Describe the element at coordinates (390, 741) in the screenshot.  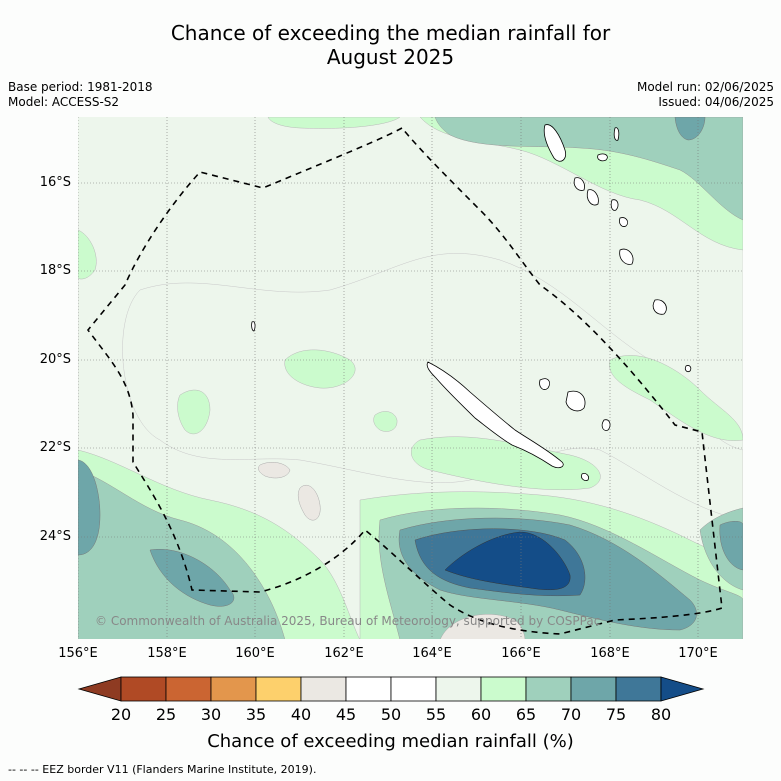
I see `colorbar-label: Chance of exceeding median rainfall (%)` at that location.